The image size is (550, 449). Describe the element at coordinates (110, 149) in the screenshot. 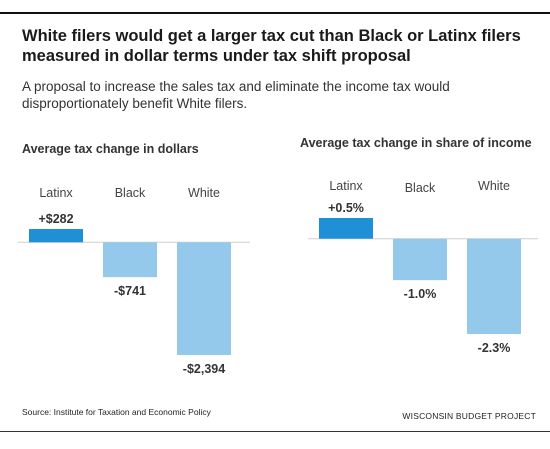

I see `chart-title-dollars: Average tax change in dollars` at that location.